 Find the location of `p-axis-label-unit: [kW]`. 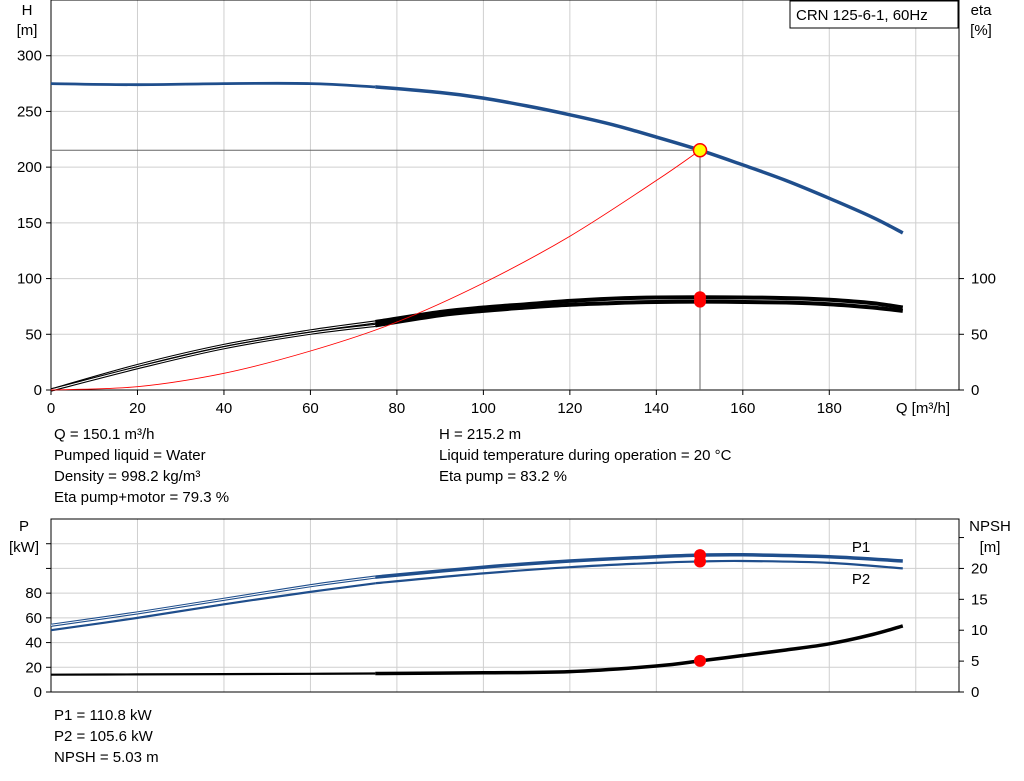

p-axis-label-unit: [kW] is located at coordinates (24, 547).